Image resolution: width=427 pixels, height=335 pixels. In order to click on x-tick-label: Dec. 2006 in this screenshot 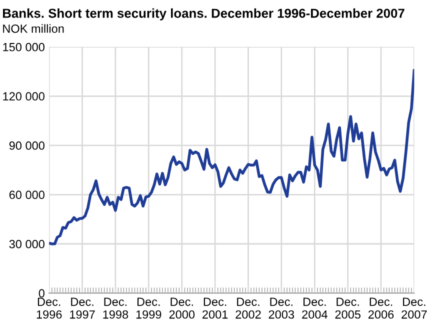, I will do `click(381, 308)`.